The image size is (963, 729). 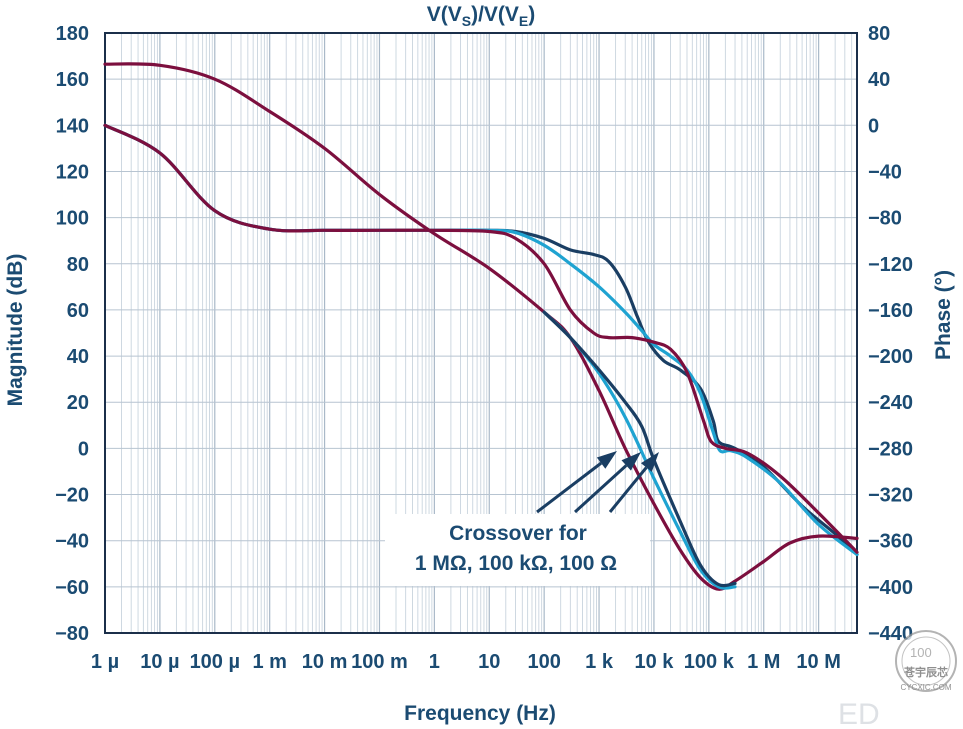 I want to click on y2-tick-label: −280, so click(x=890, y=449).